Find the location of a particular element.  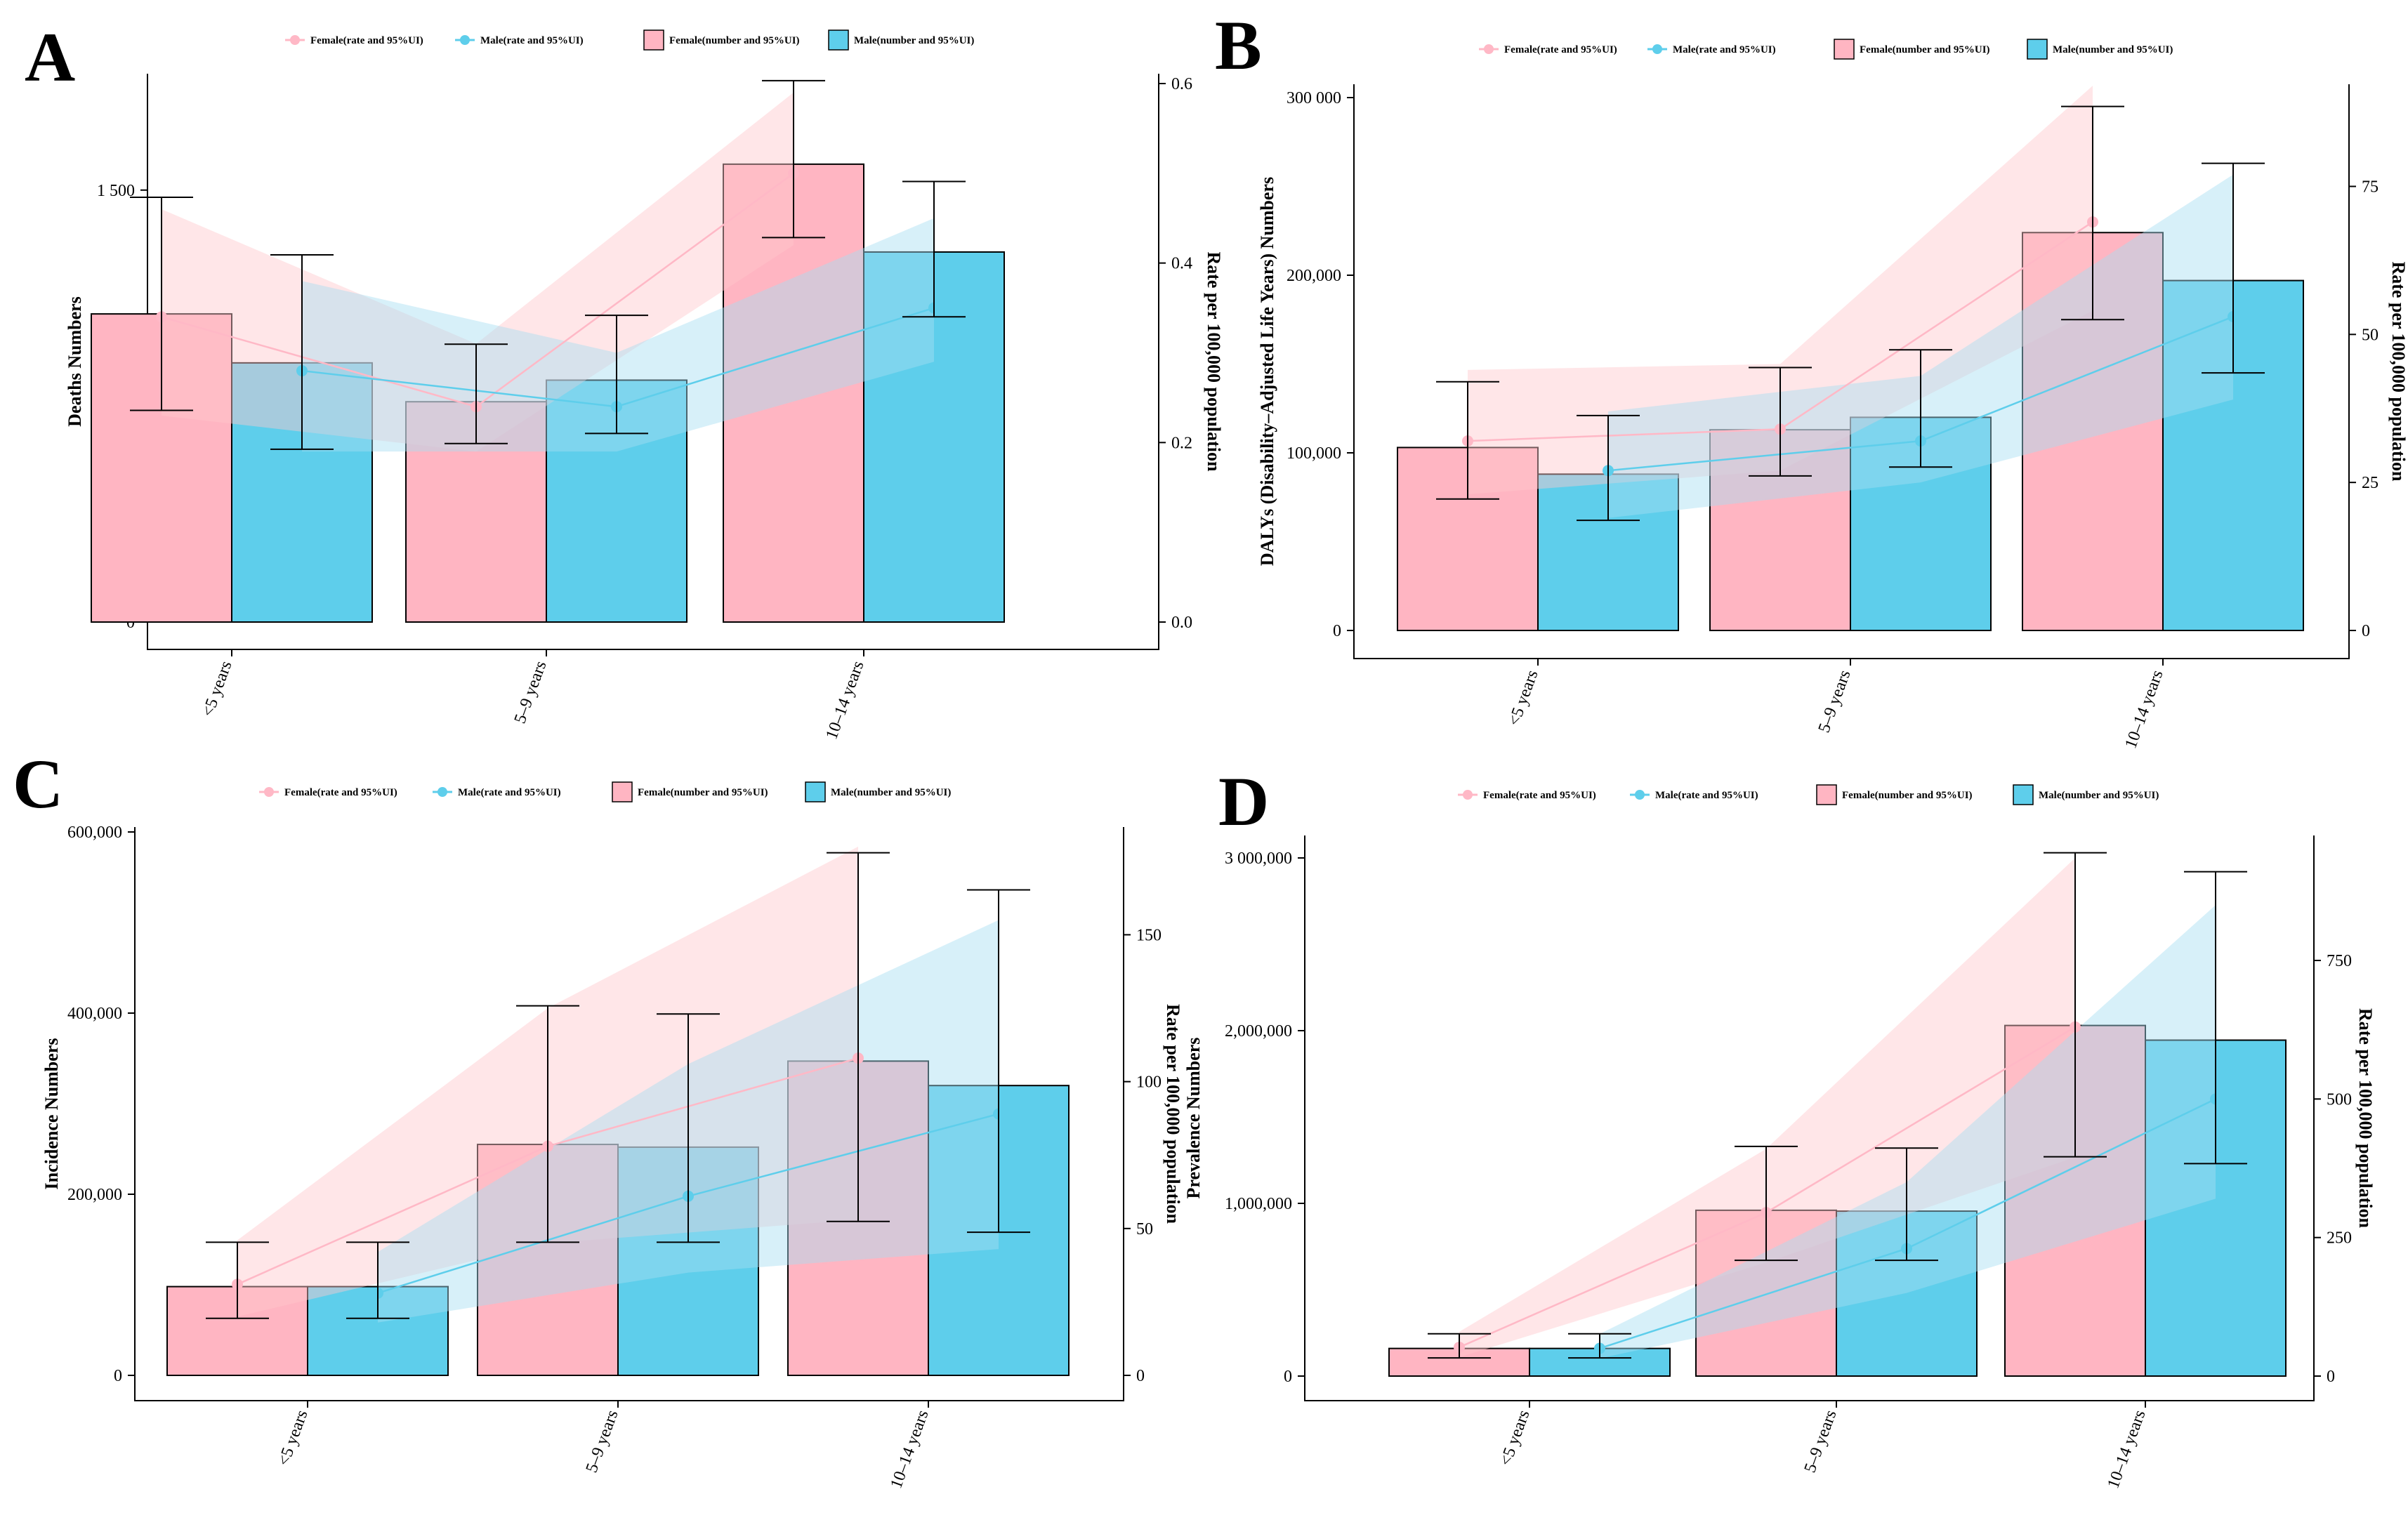

y-tick-label: 600,000 is located at coordinates (94, 833).